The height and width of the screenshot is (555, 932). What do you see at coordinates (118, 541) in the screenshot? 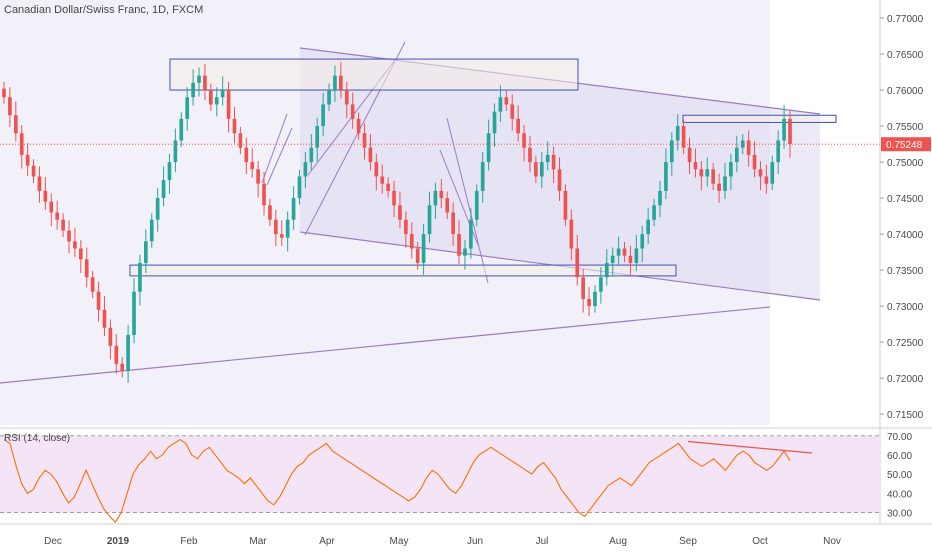
I see `time-tick-label: 2019` at bounding box center [118, 541].